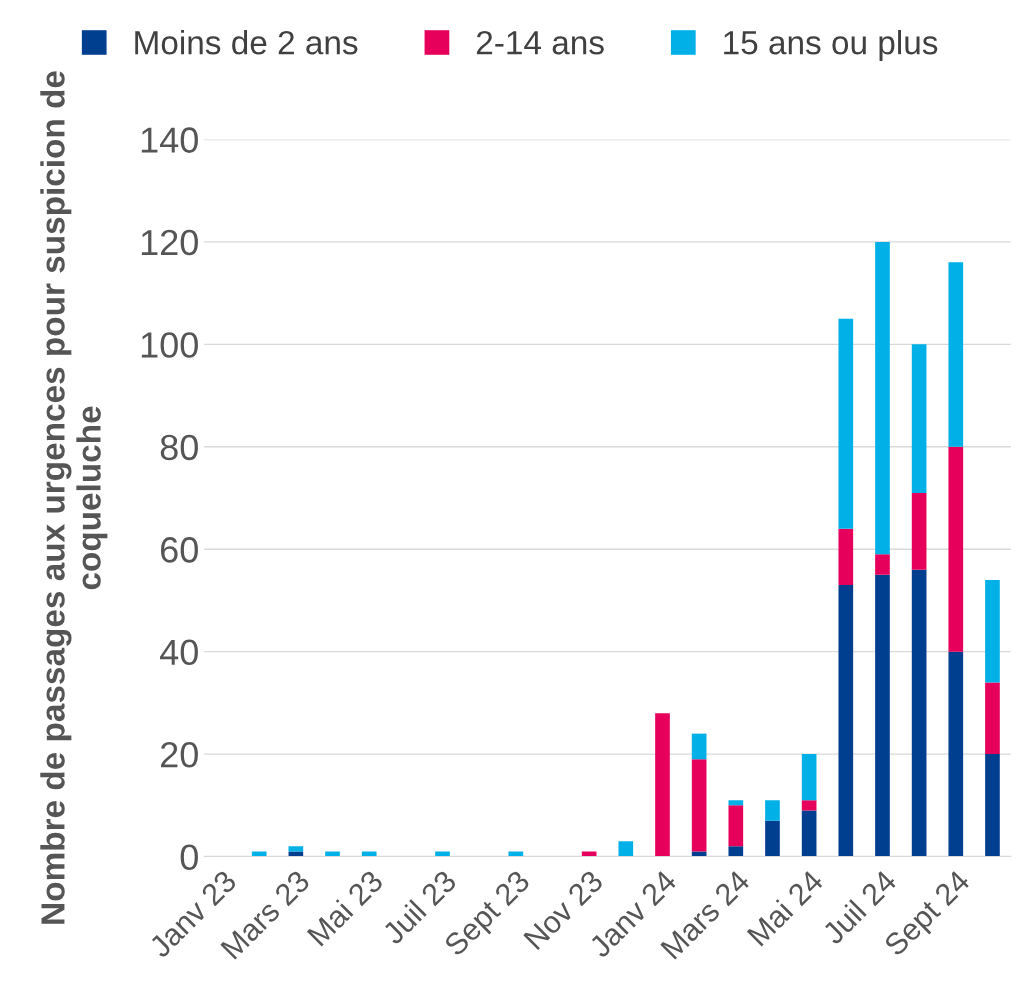 The image size is (1021, 996). What do you see at coordinates (169, 140) in the screenshot?
I see `y-tick-label: 140` at bounding box center [169, 140].